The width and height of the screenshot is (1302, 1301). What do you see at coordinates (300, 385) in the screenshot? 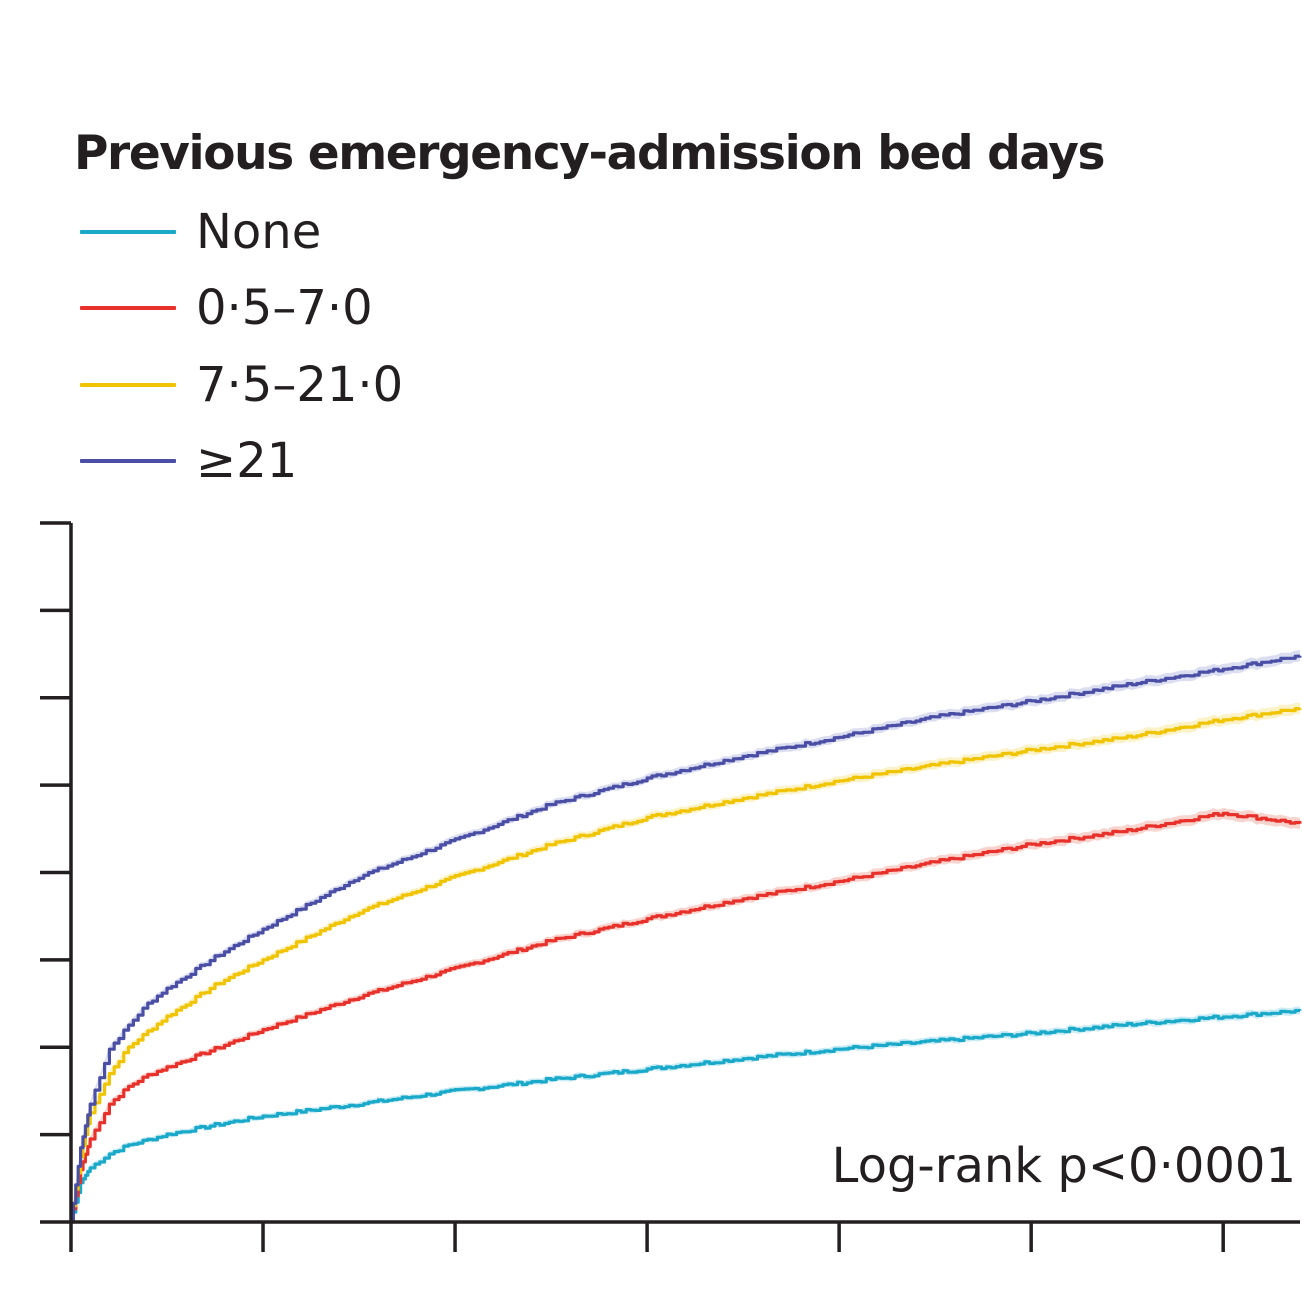
I see `legend-label: 7·5–21·0` at bounding box center [300, 385].